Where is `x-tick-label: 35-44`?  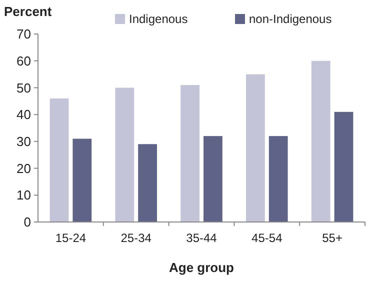 x-tick-label: 35-44 is located at coordinates (202, 238).